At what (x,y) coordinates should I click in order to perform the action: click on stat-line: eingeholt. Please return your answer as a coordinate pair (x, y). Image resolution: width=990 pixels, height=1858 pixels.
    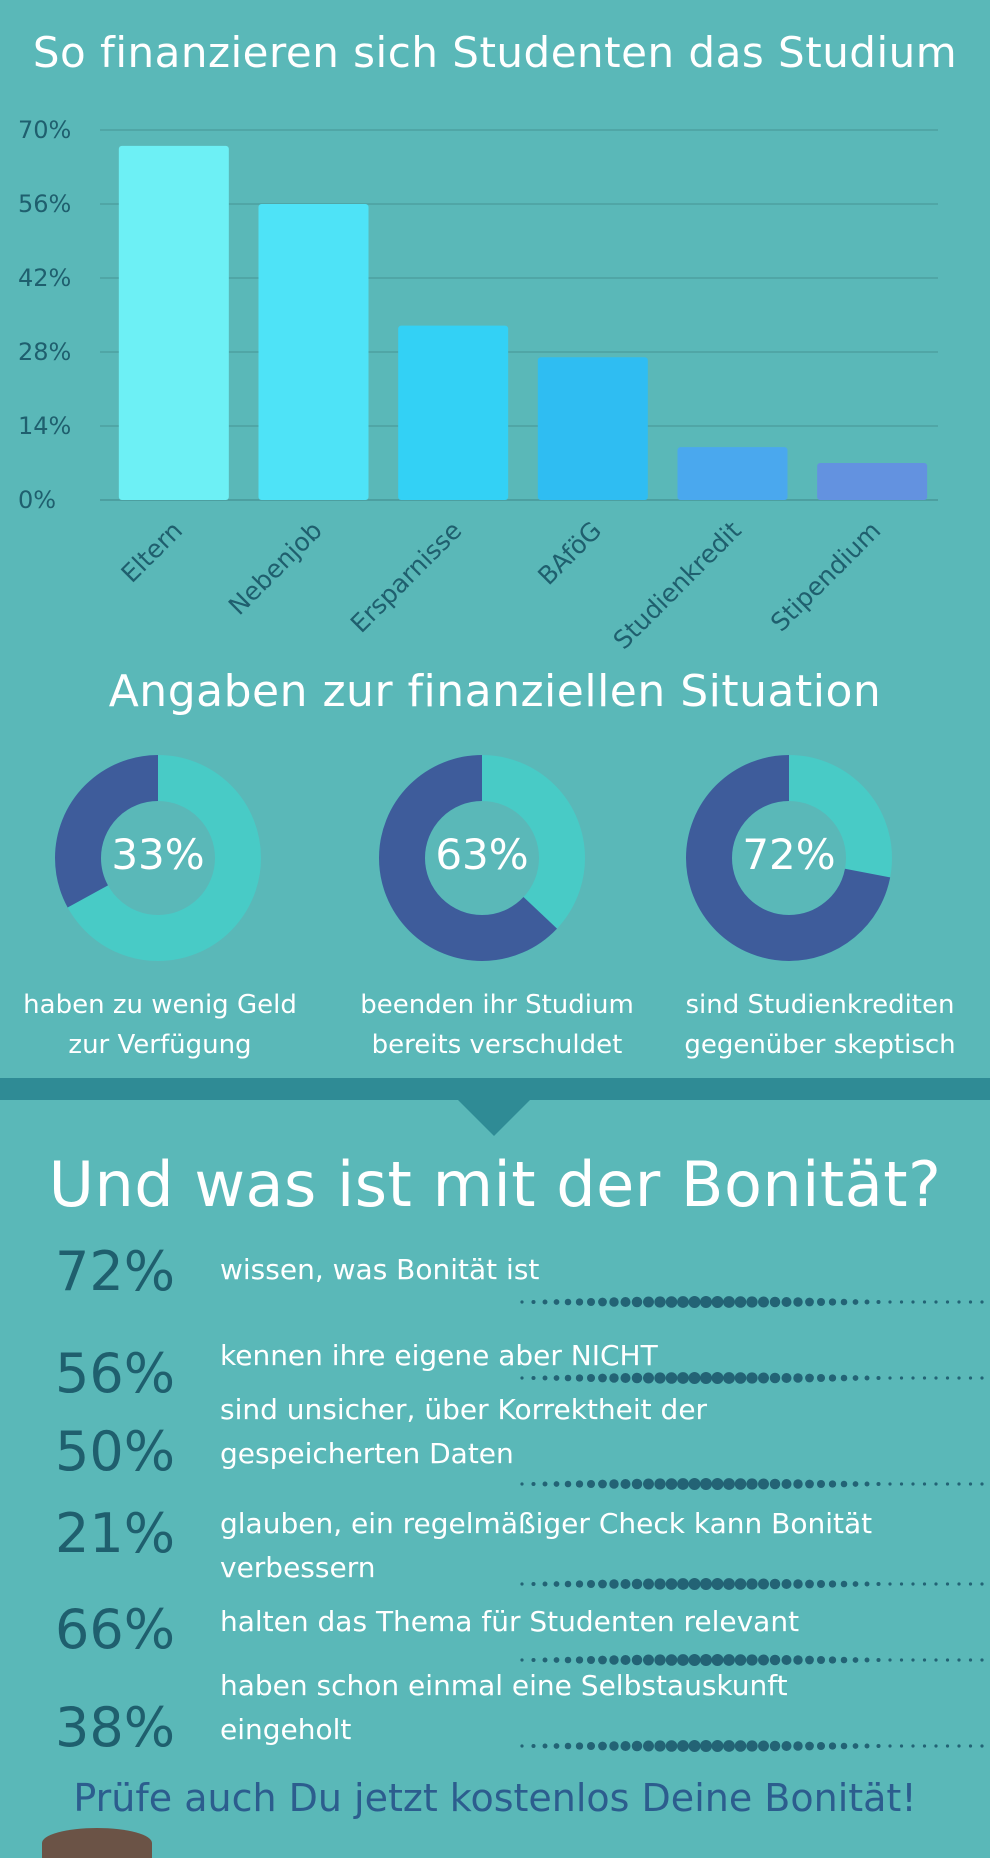
    Looking at the image, I should click on (286, 1729).